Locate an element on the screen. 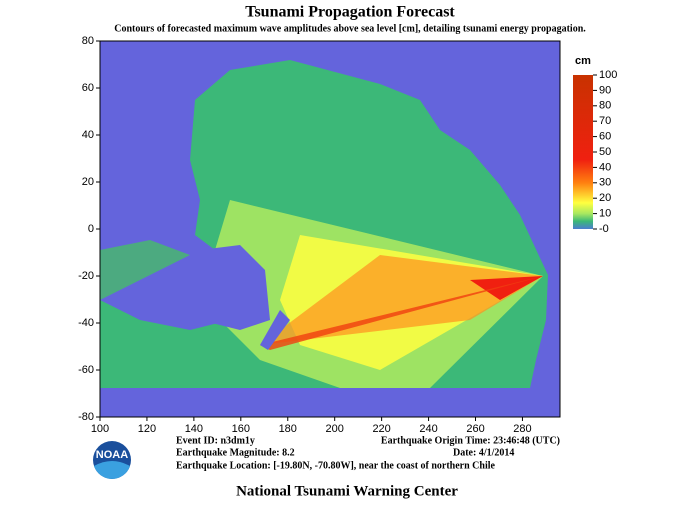 Image resolution: width=684 pixels, height=508 pixels. x-tick-label: 220 is located at coordinates (381, 429).